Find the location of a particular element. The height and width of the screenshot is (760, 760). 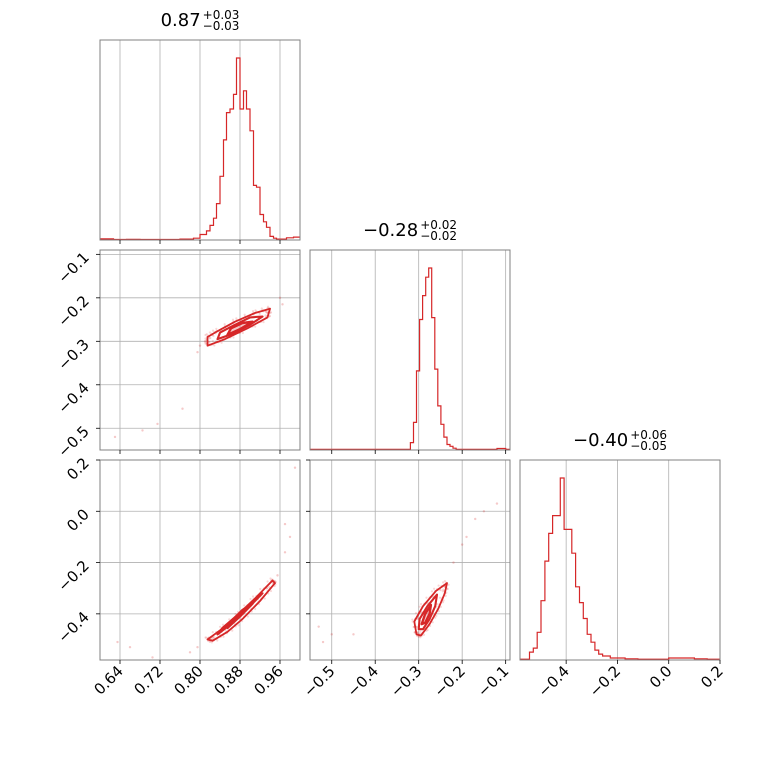

x-tick-label: 0.0 is located at coordinates (661, 677).